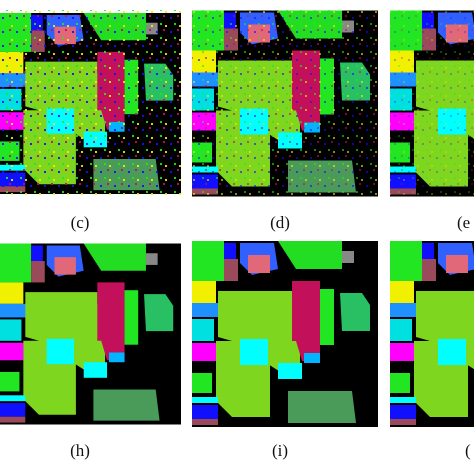  Describe the element at coordinates (90, 334) in the screenshot. I see `panel-h` at that location.